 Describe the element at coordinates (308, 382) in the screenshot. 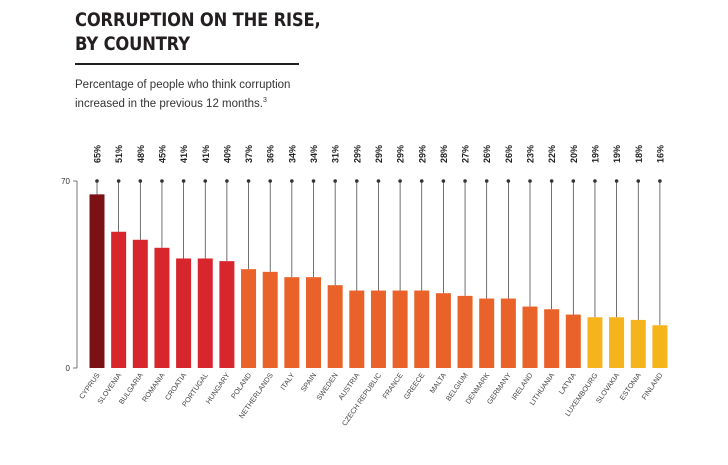

I see `category-label: SPAIN` at that location.